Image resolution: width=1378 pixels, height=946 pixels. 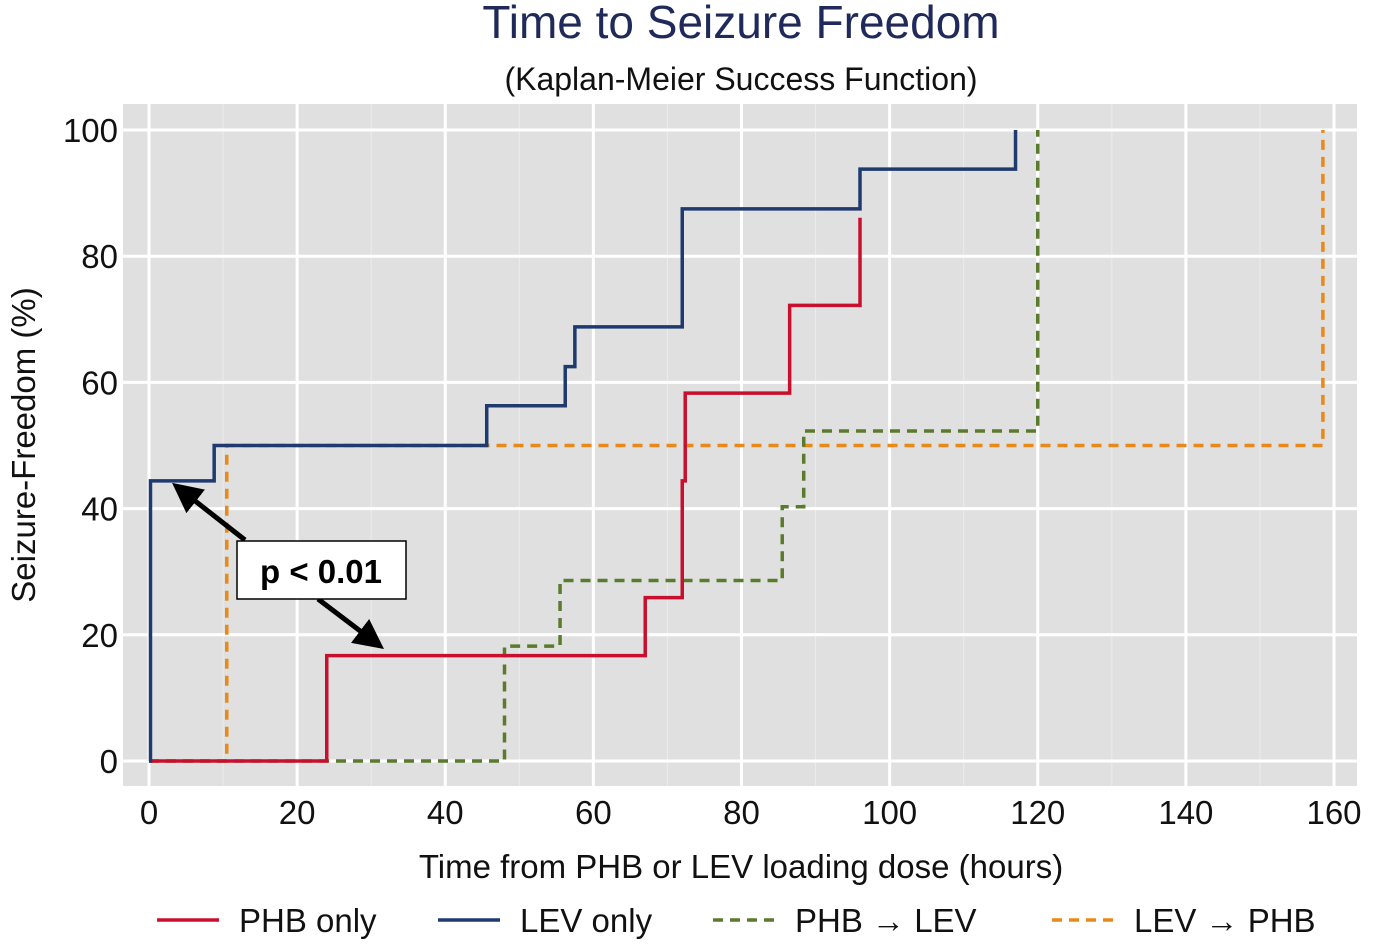 I want to click on x-tick-label: 120, so click(x=1037, y=812).